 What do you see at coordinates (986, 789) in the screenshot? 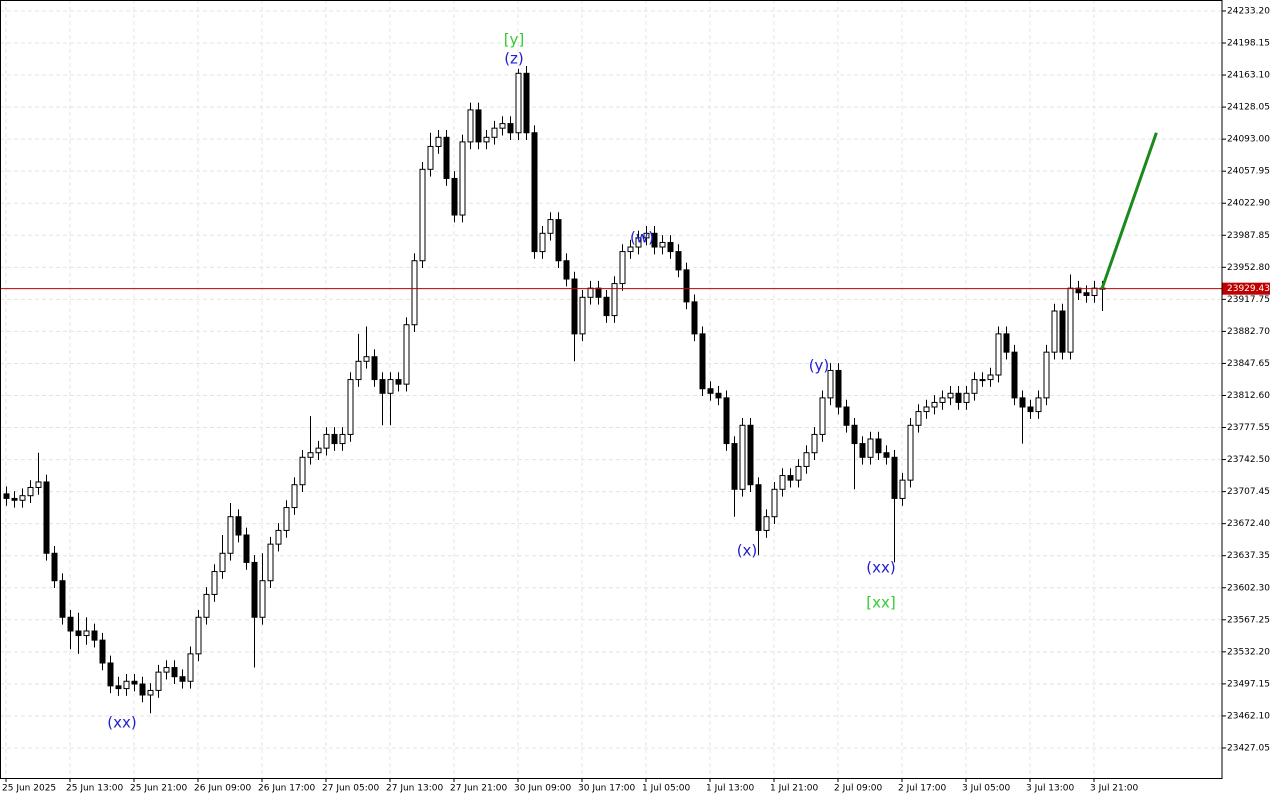
I see `x-tick-label: 3 Jul 05:00` at bounding box center [986, 789].